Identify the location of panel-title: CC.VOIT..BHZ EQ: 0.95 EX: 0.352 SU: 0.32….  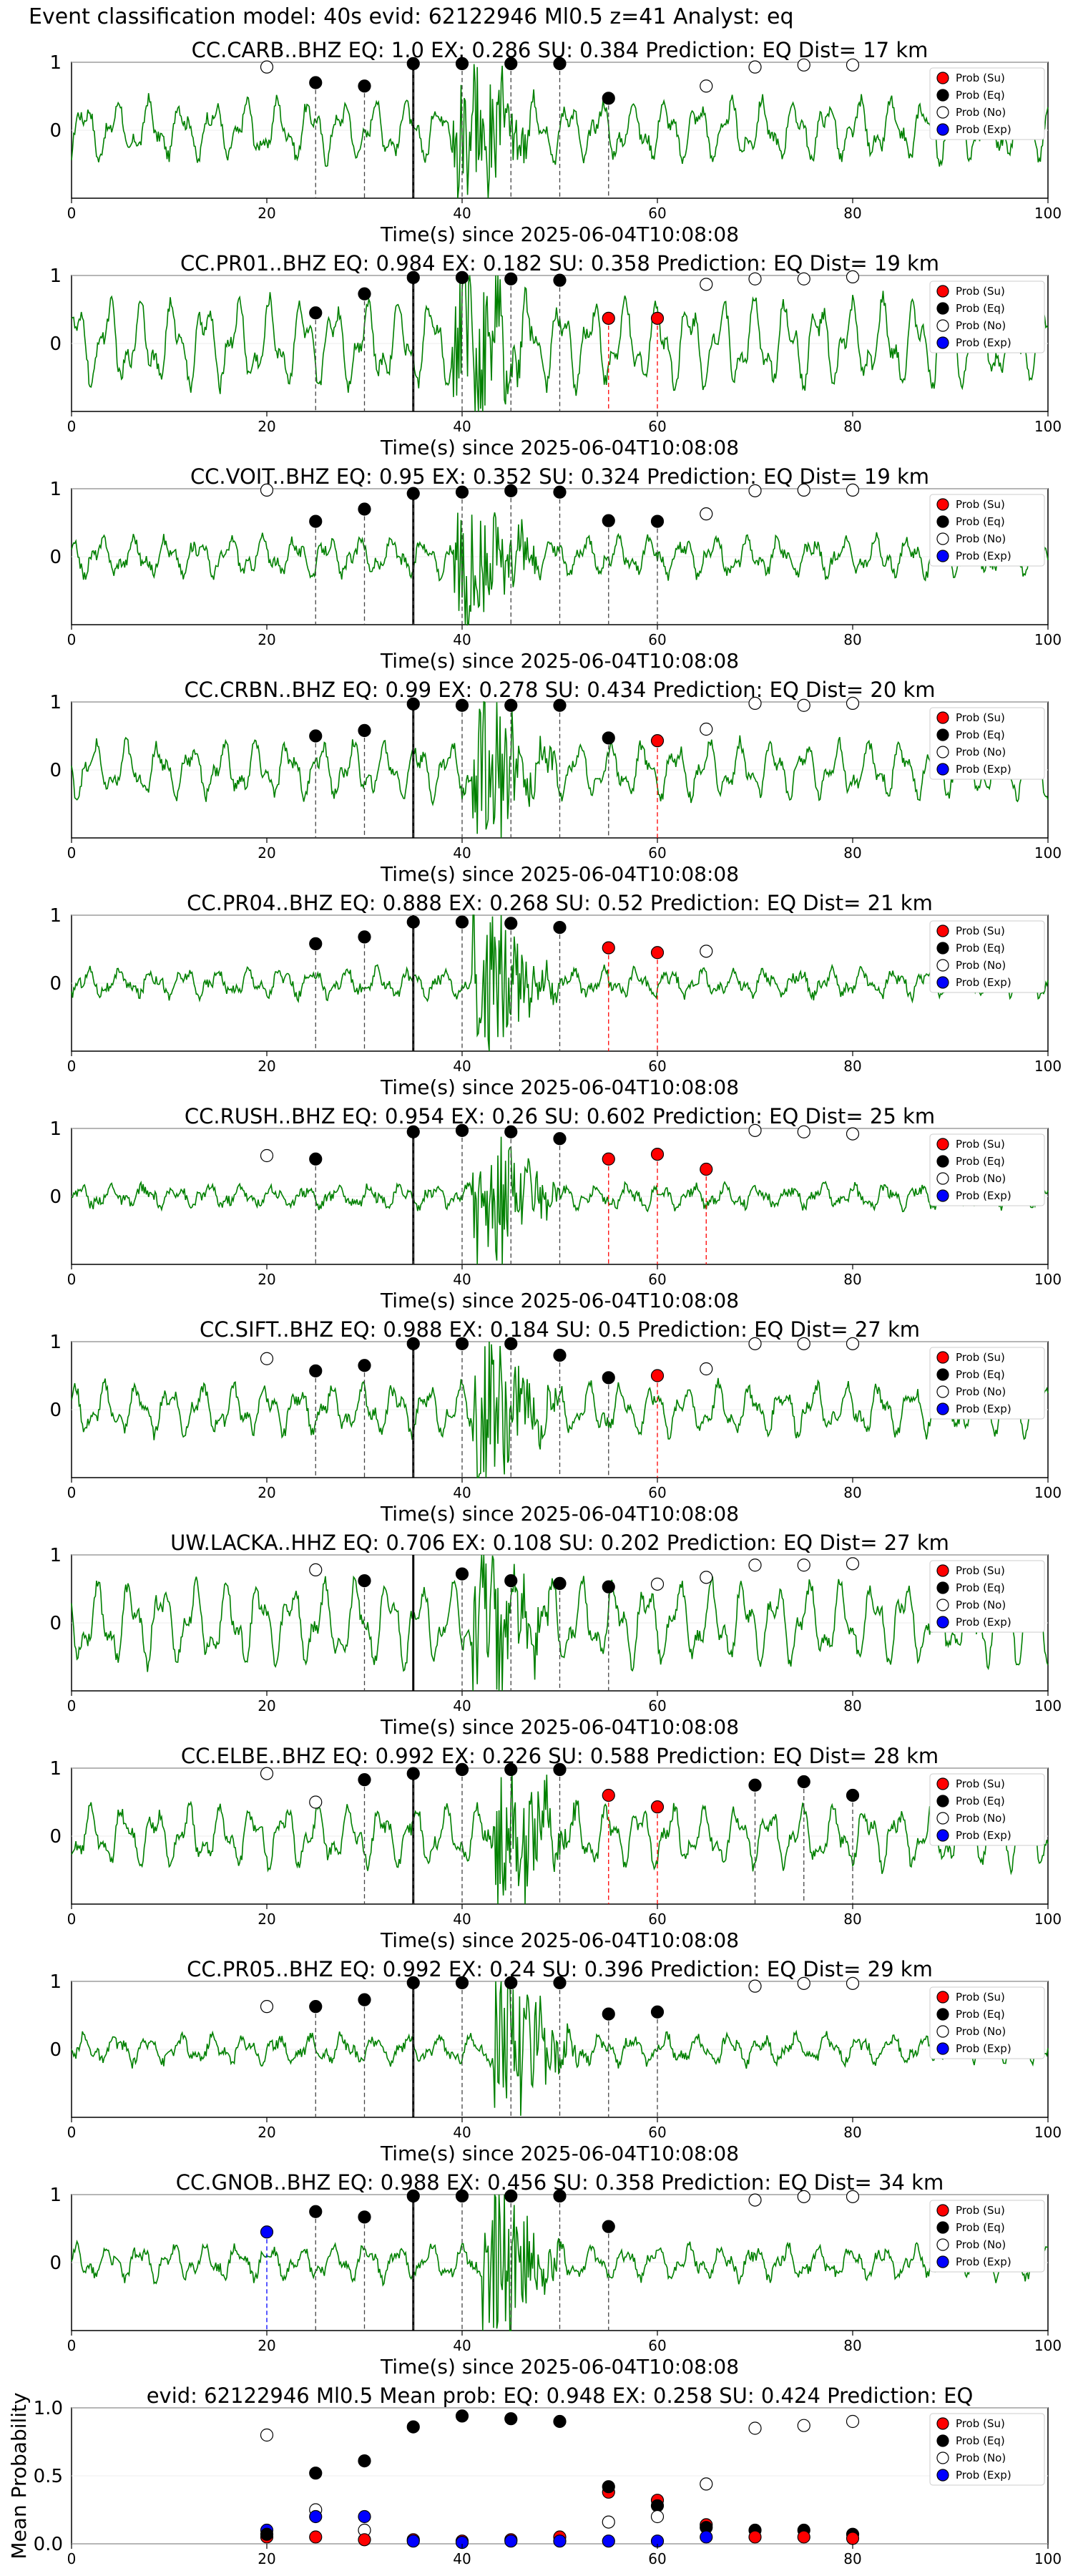
(559, 476).